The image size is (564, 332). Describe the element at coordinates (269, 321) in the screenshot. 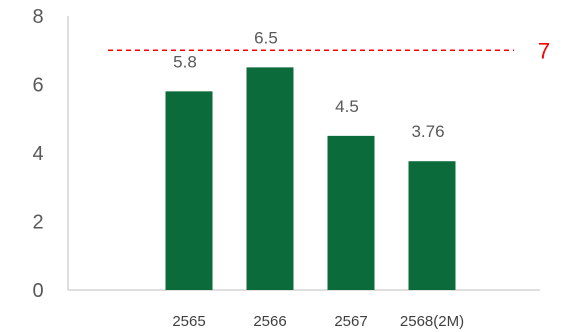

I see `x-tick-label: 2566` at that location.